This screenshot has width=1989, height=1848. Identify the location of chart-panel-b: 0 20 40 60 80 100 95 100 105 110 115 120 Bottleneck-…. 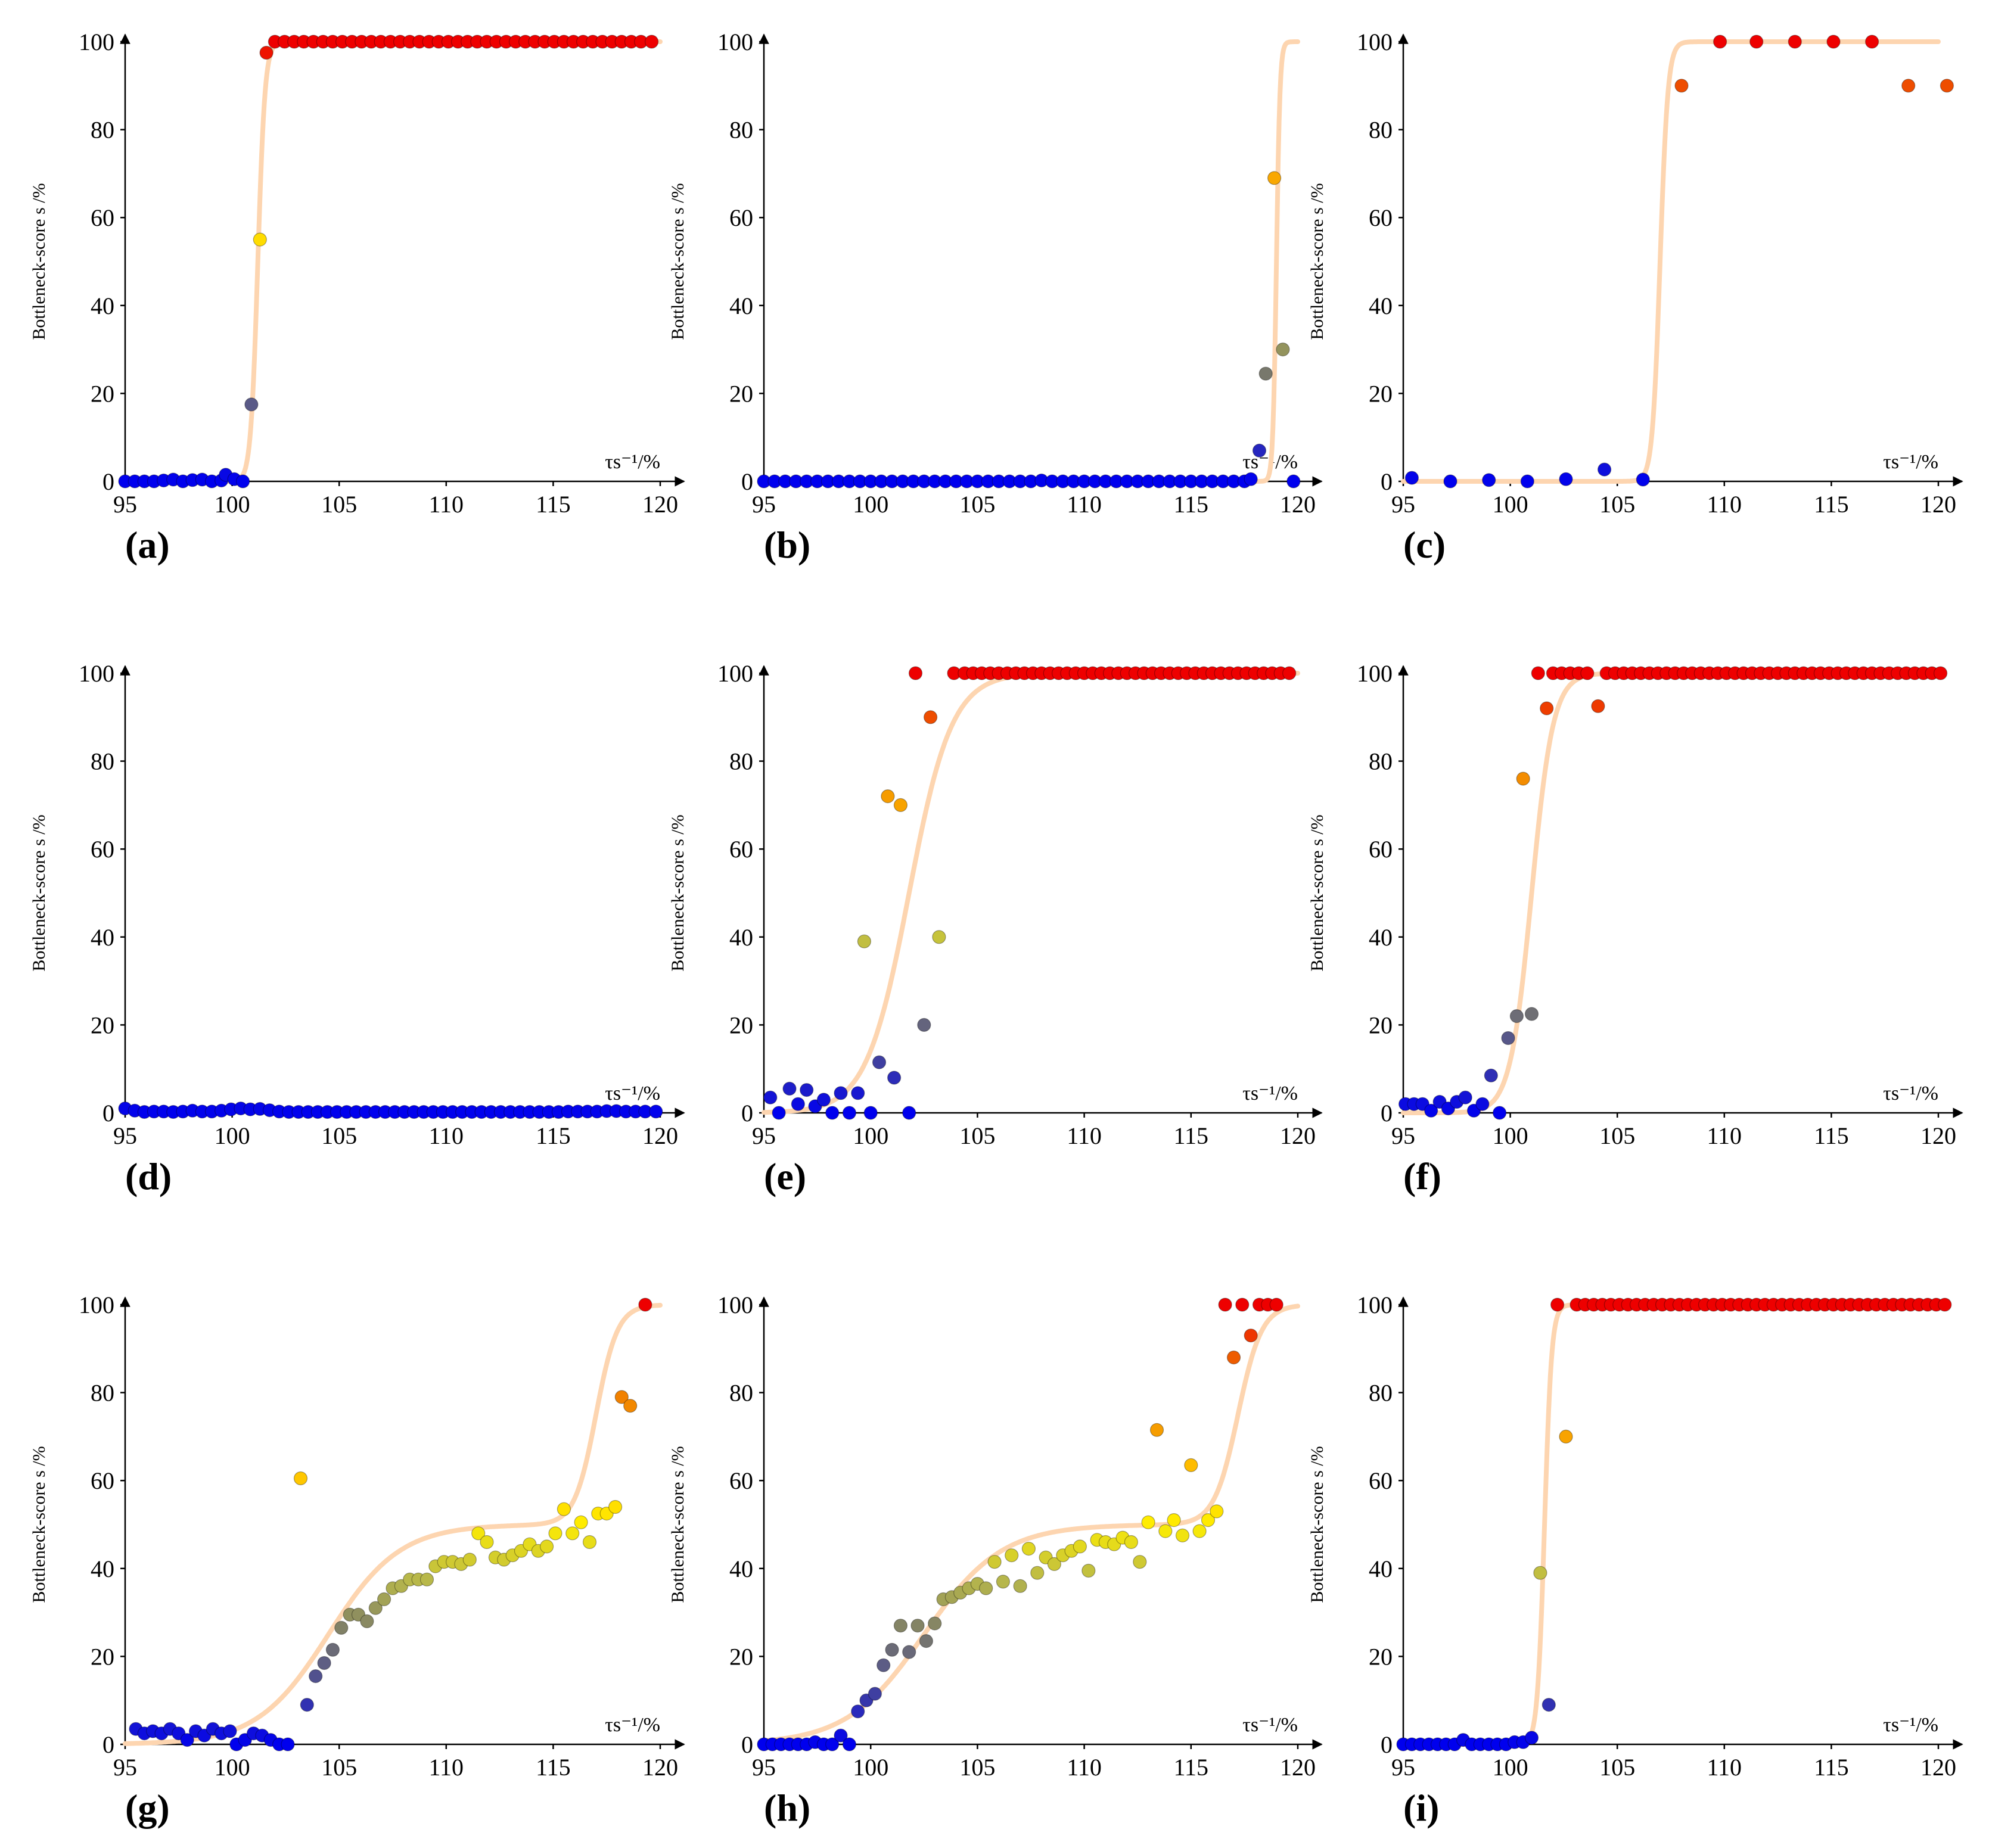
(996, 297).